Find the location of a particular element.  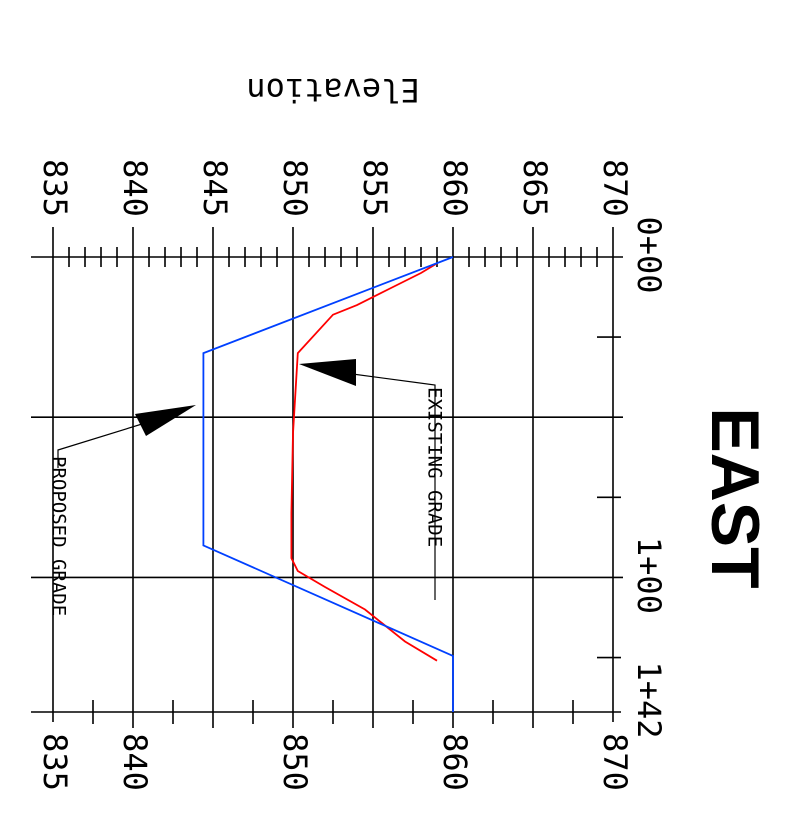

x-tick-labels: 0+00 1+00 1+42 is located at coordinates (649, 477).